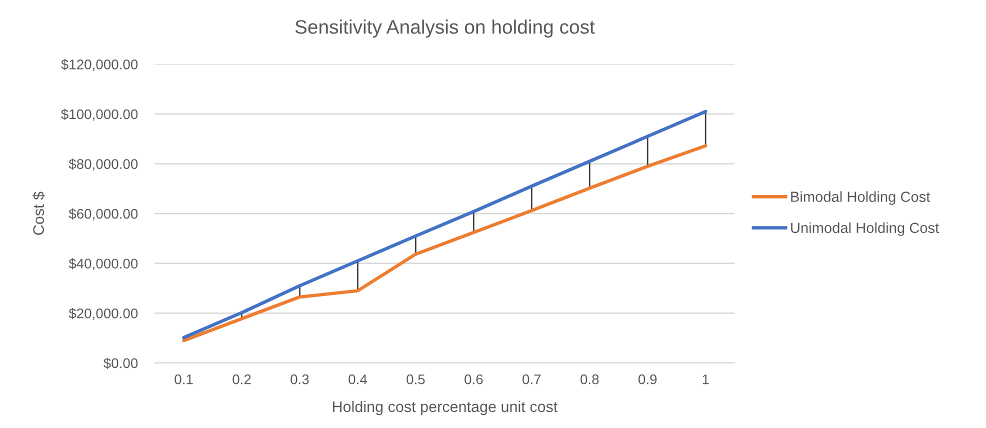 The height and width of the screenshot is (428, 986). Describe the element at coordinates (647, 379) in the screenshot. I see `x-tick-label: 0.9` at that location.